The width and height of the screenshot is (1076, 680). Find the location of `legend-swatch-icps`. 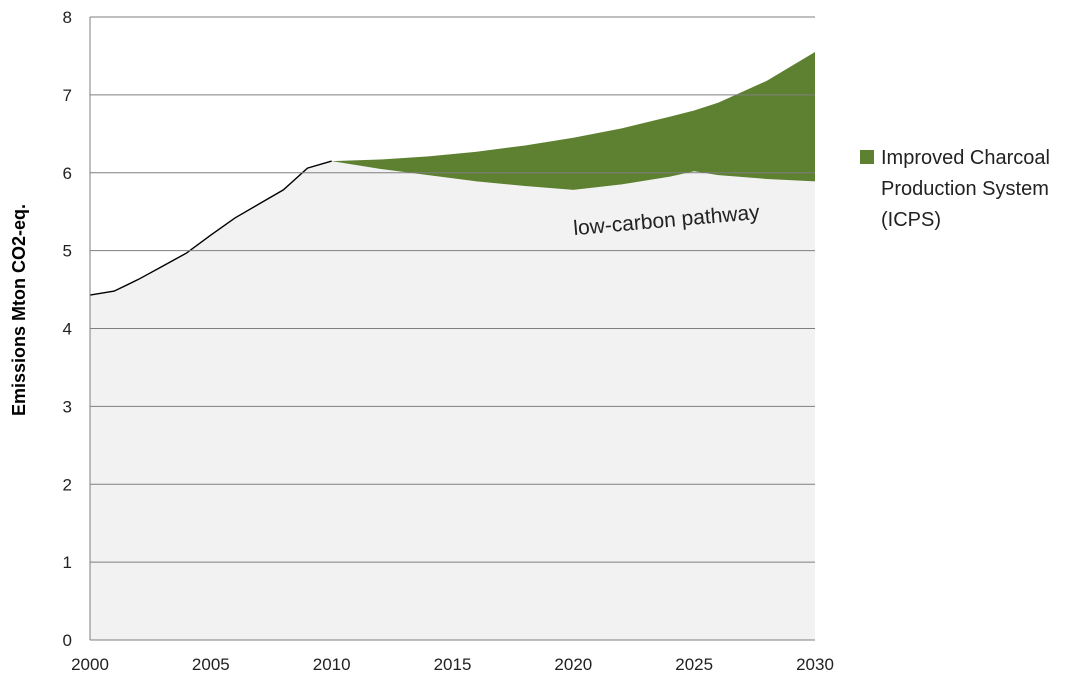

legend-swatch-icps is located at coordinates (867, 157).